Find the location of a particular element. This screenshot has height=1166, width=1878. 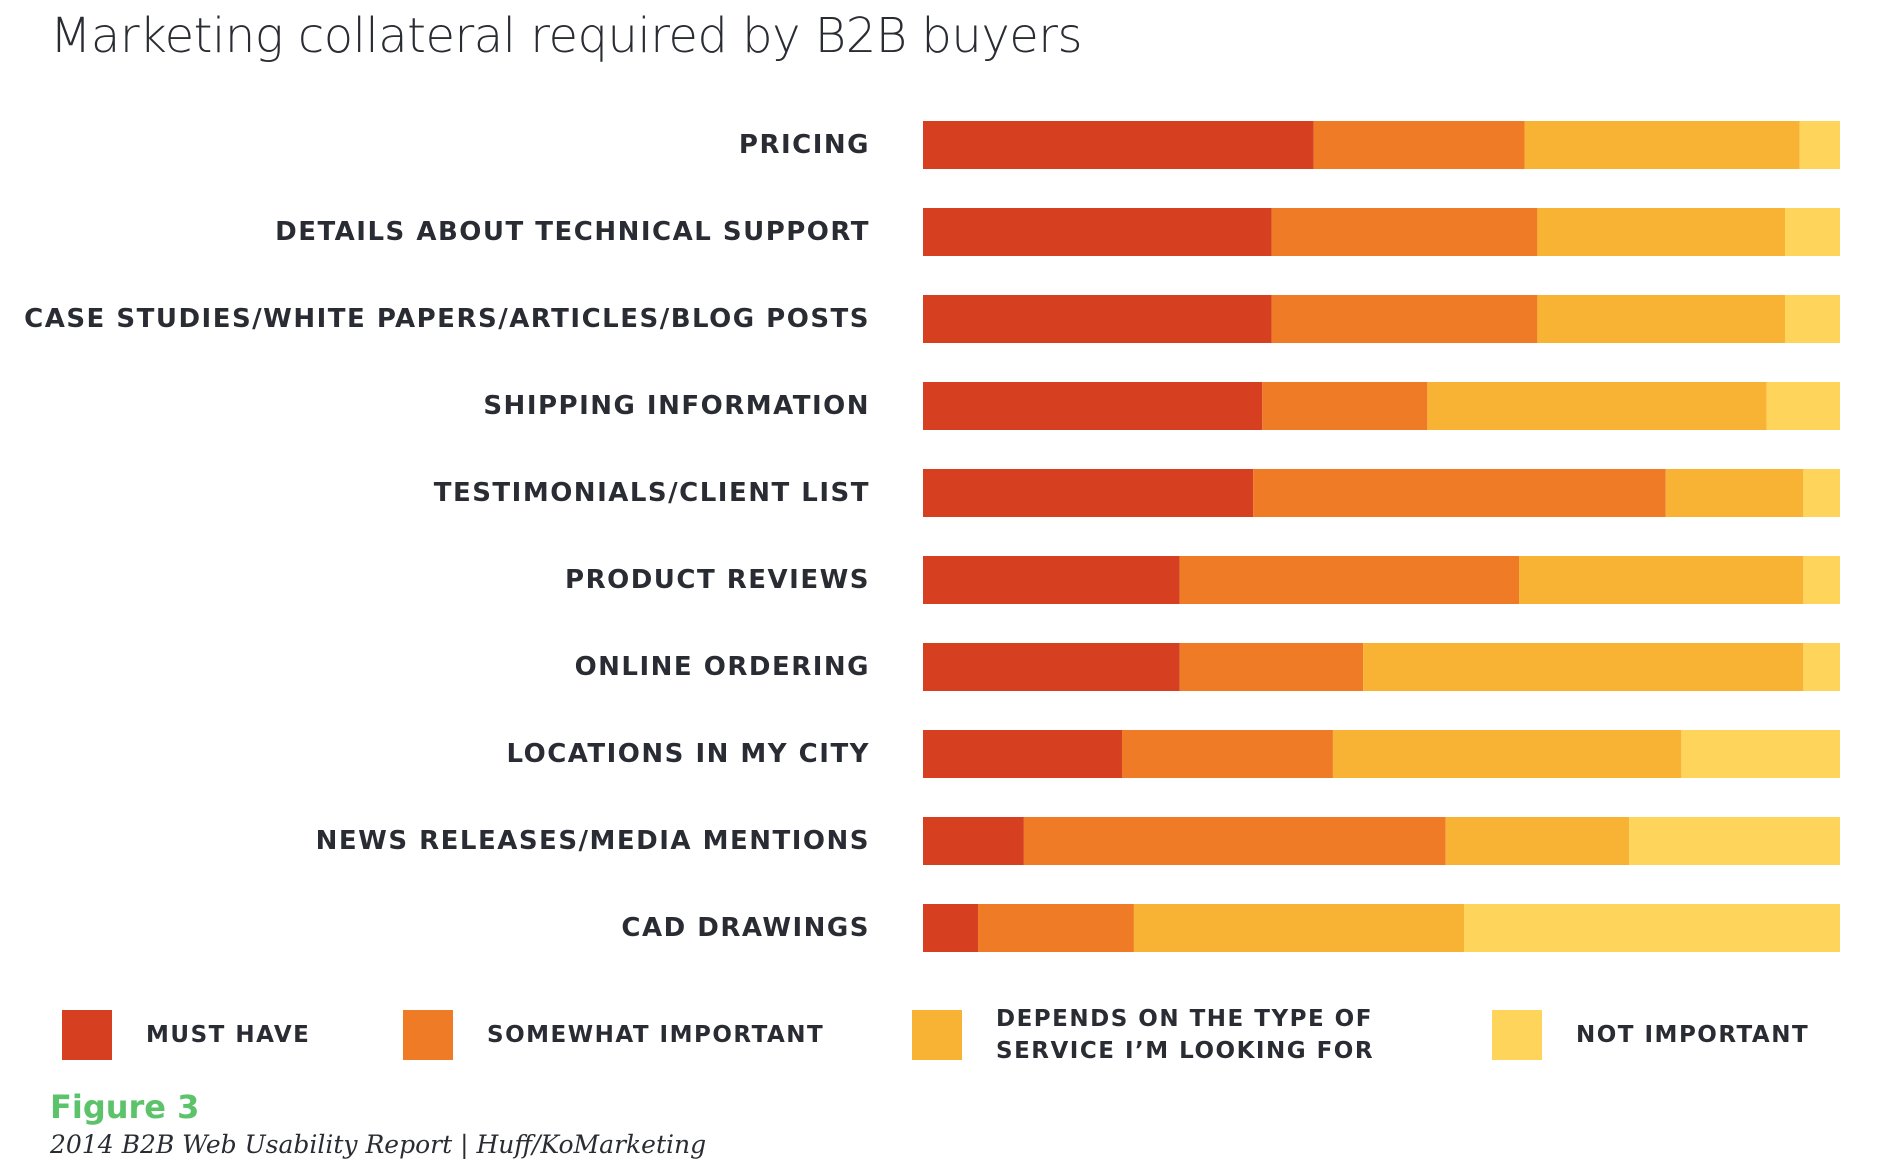

category-label-product-reviews: PRODUCT REVIEWS is located at coordinates (717, 580).